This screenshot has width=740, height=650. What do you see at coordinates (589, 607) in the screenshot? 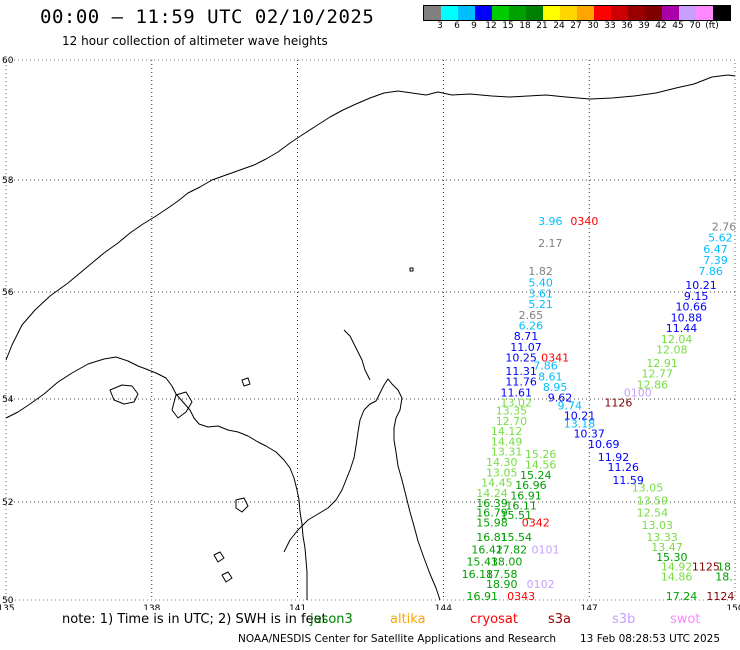
I see `longitude-label: 147` at bounding box center [589, 607].